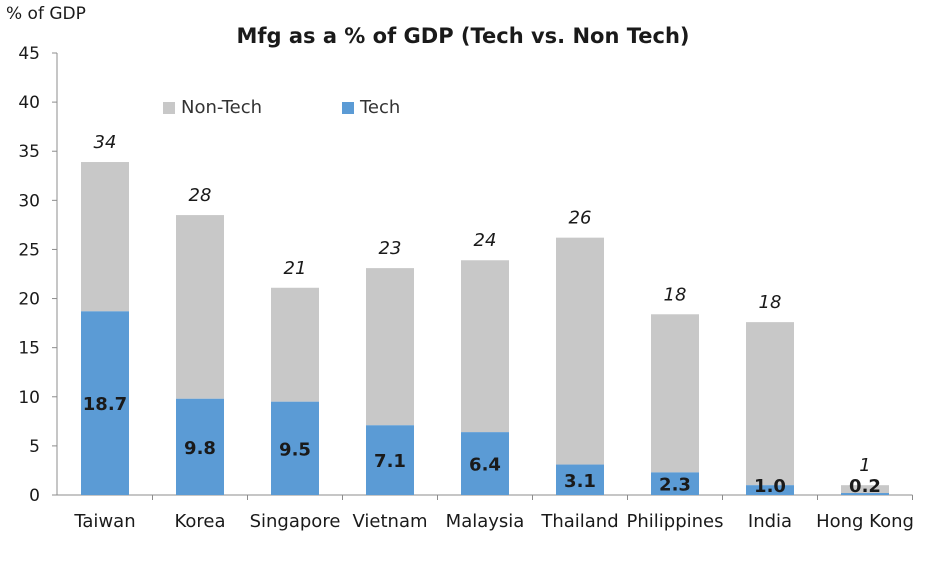 This screenshot has width=926, height=577. I want to click on data-label-tech: 6.4, so click(485, 465).